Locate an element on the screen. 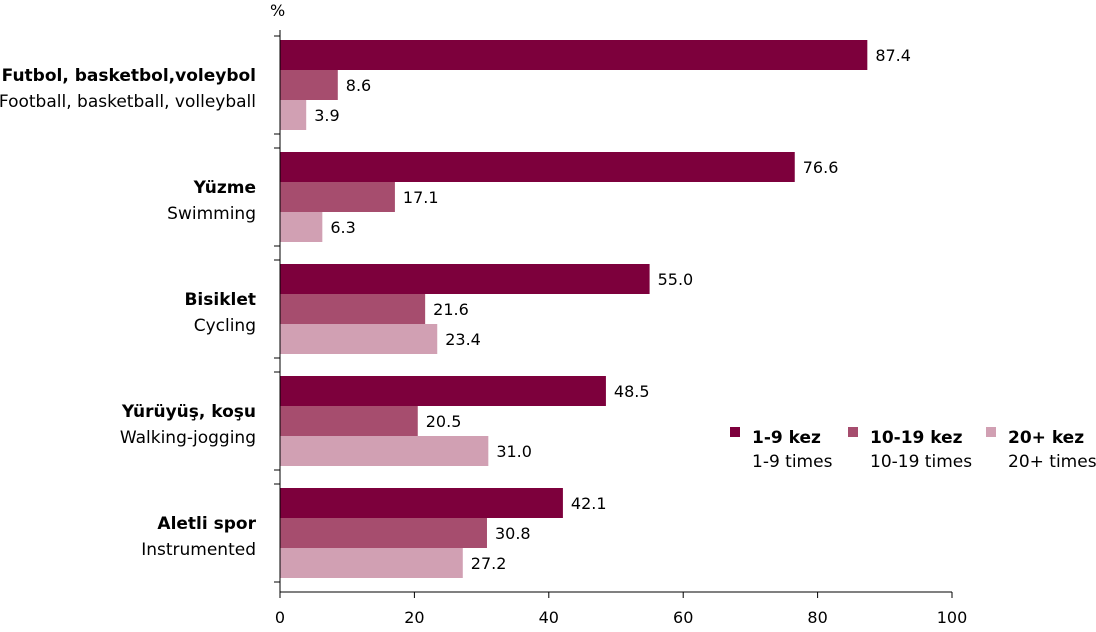  category-label: Futbol, basketbol,voleybol is located at coordinates (129, 76).